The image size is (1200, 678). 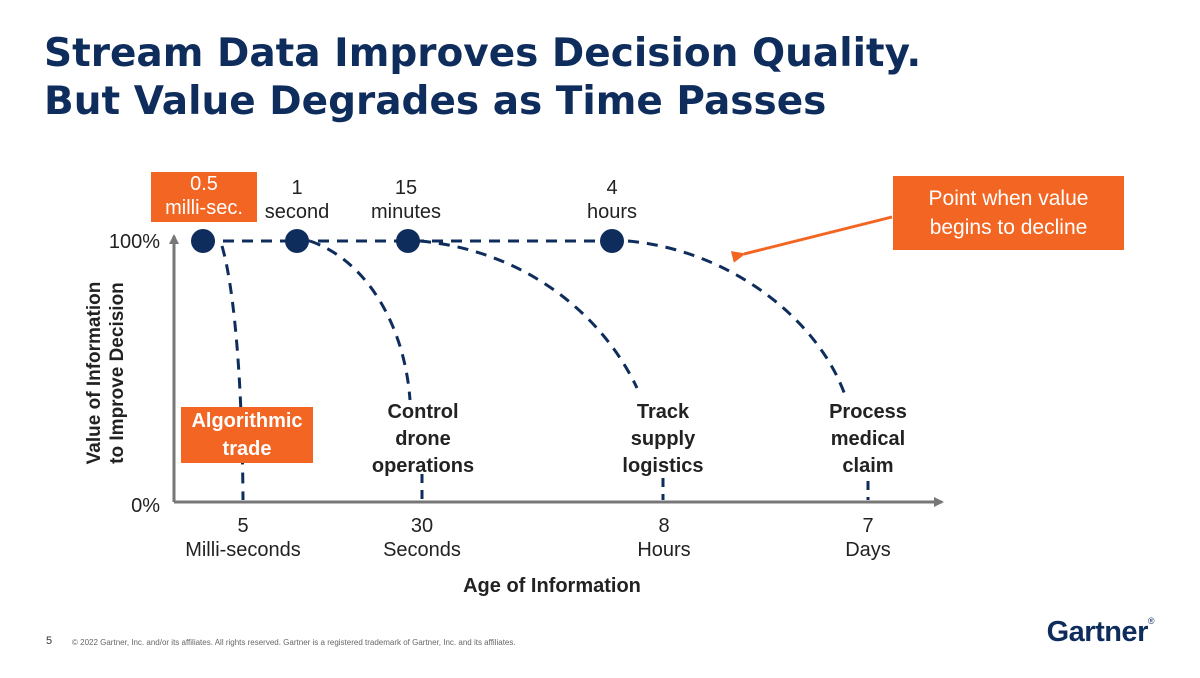 I want to click on decline-label-0: 0.5 milli-sec., so click(x=204, y=197).